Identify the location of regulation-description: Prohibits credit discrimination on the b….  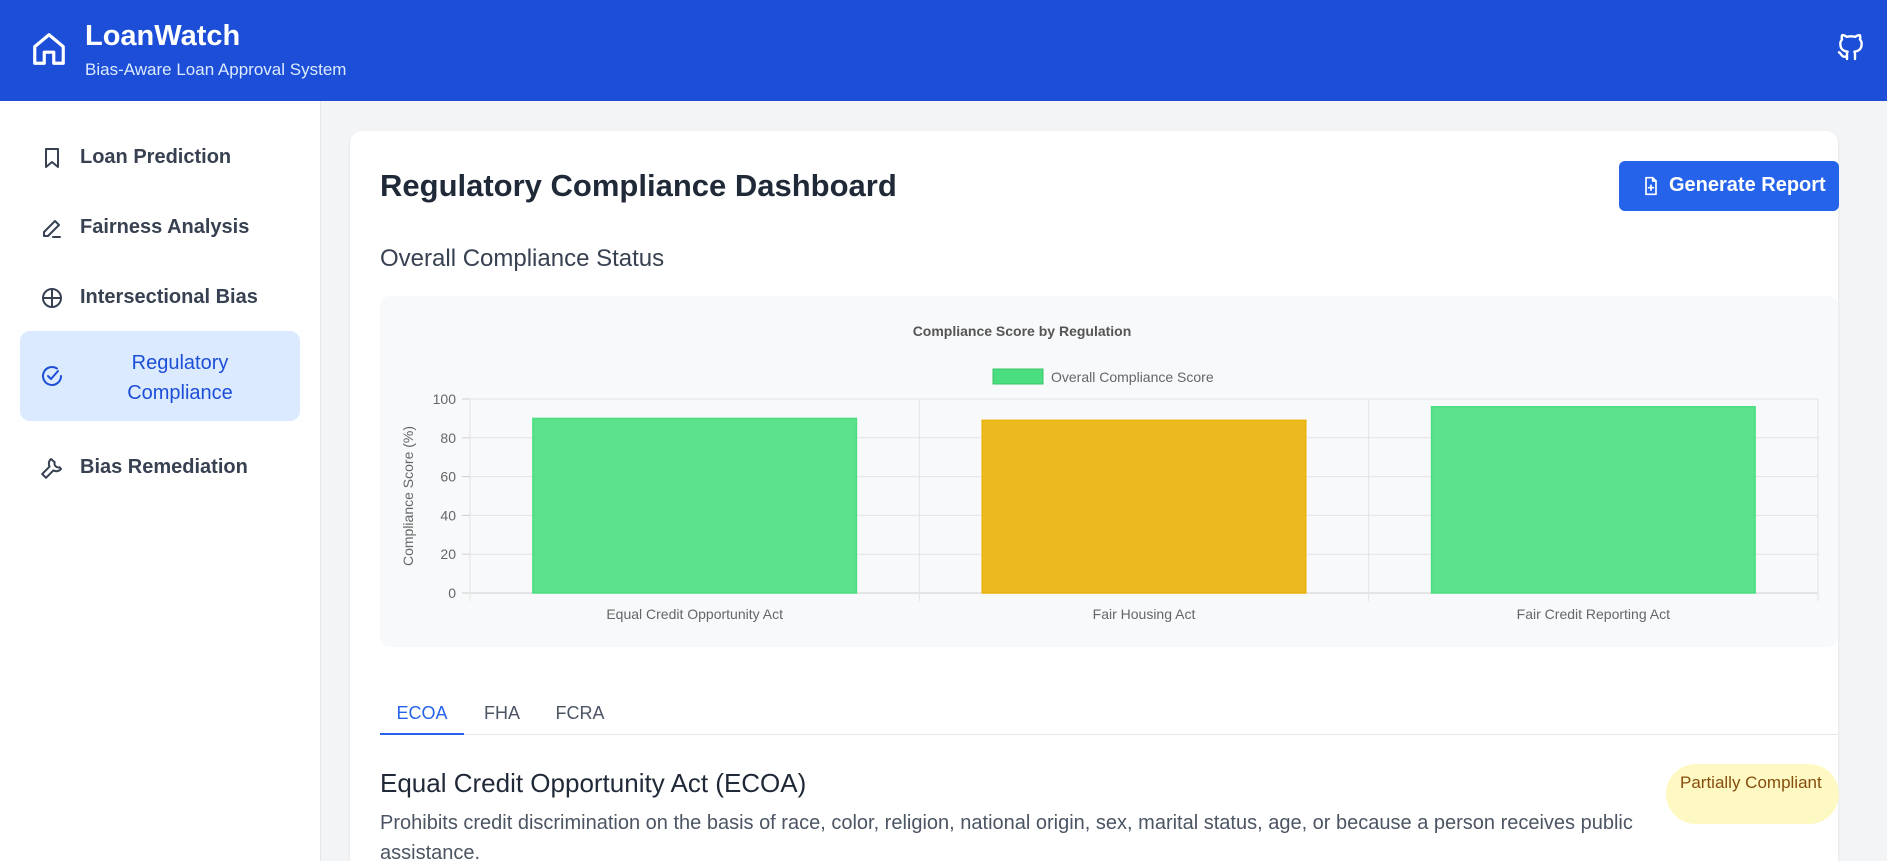
(1006, 836).